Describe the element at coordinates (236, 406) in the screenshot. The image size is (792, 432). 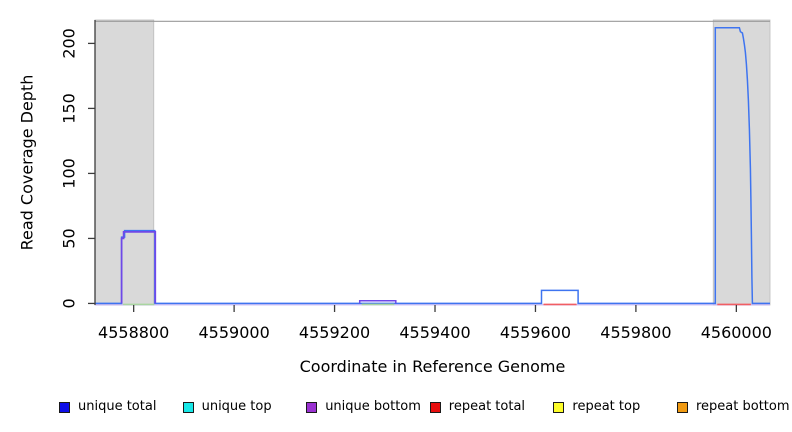
I see `legend-label-unique-top: unique top` at that location.